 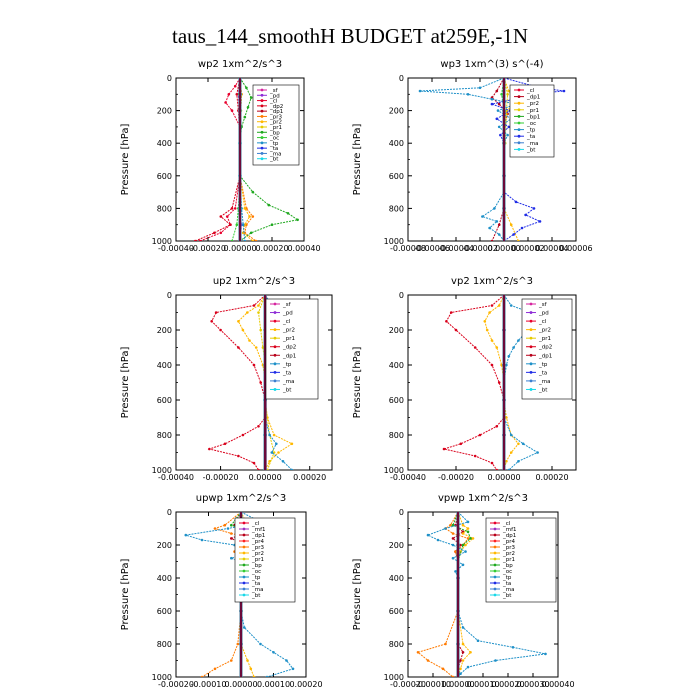 What do you see at coordinates (408, 248) in the screenshot?
I see `x-tick-label: -0.00008` at bounding box center [408, 248].